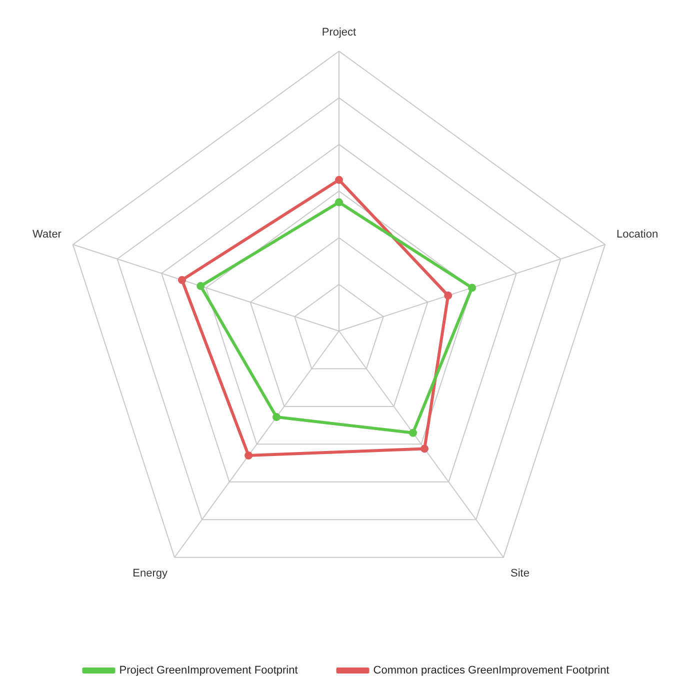  I want to click on legend-label: Common practices GreenImprovement Footprint, so click(491, 670).